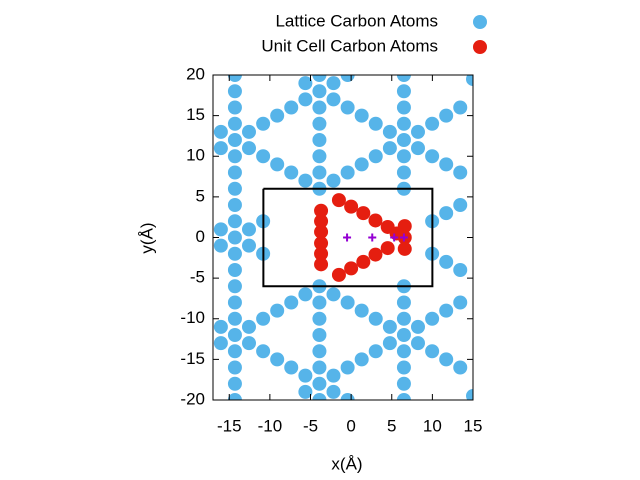  Describe the element at coordinates (195, 114) in the screenshot. I see `y-tick-label: 15` at that location.